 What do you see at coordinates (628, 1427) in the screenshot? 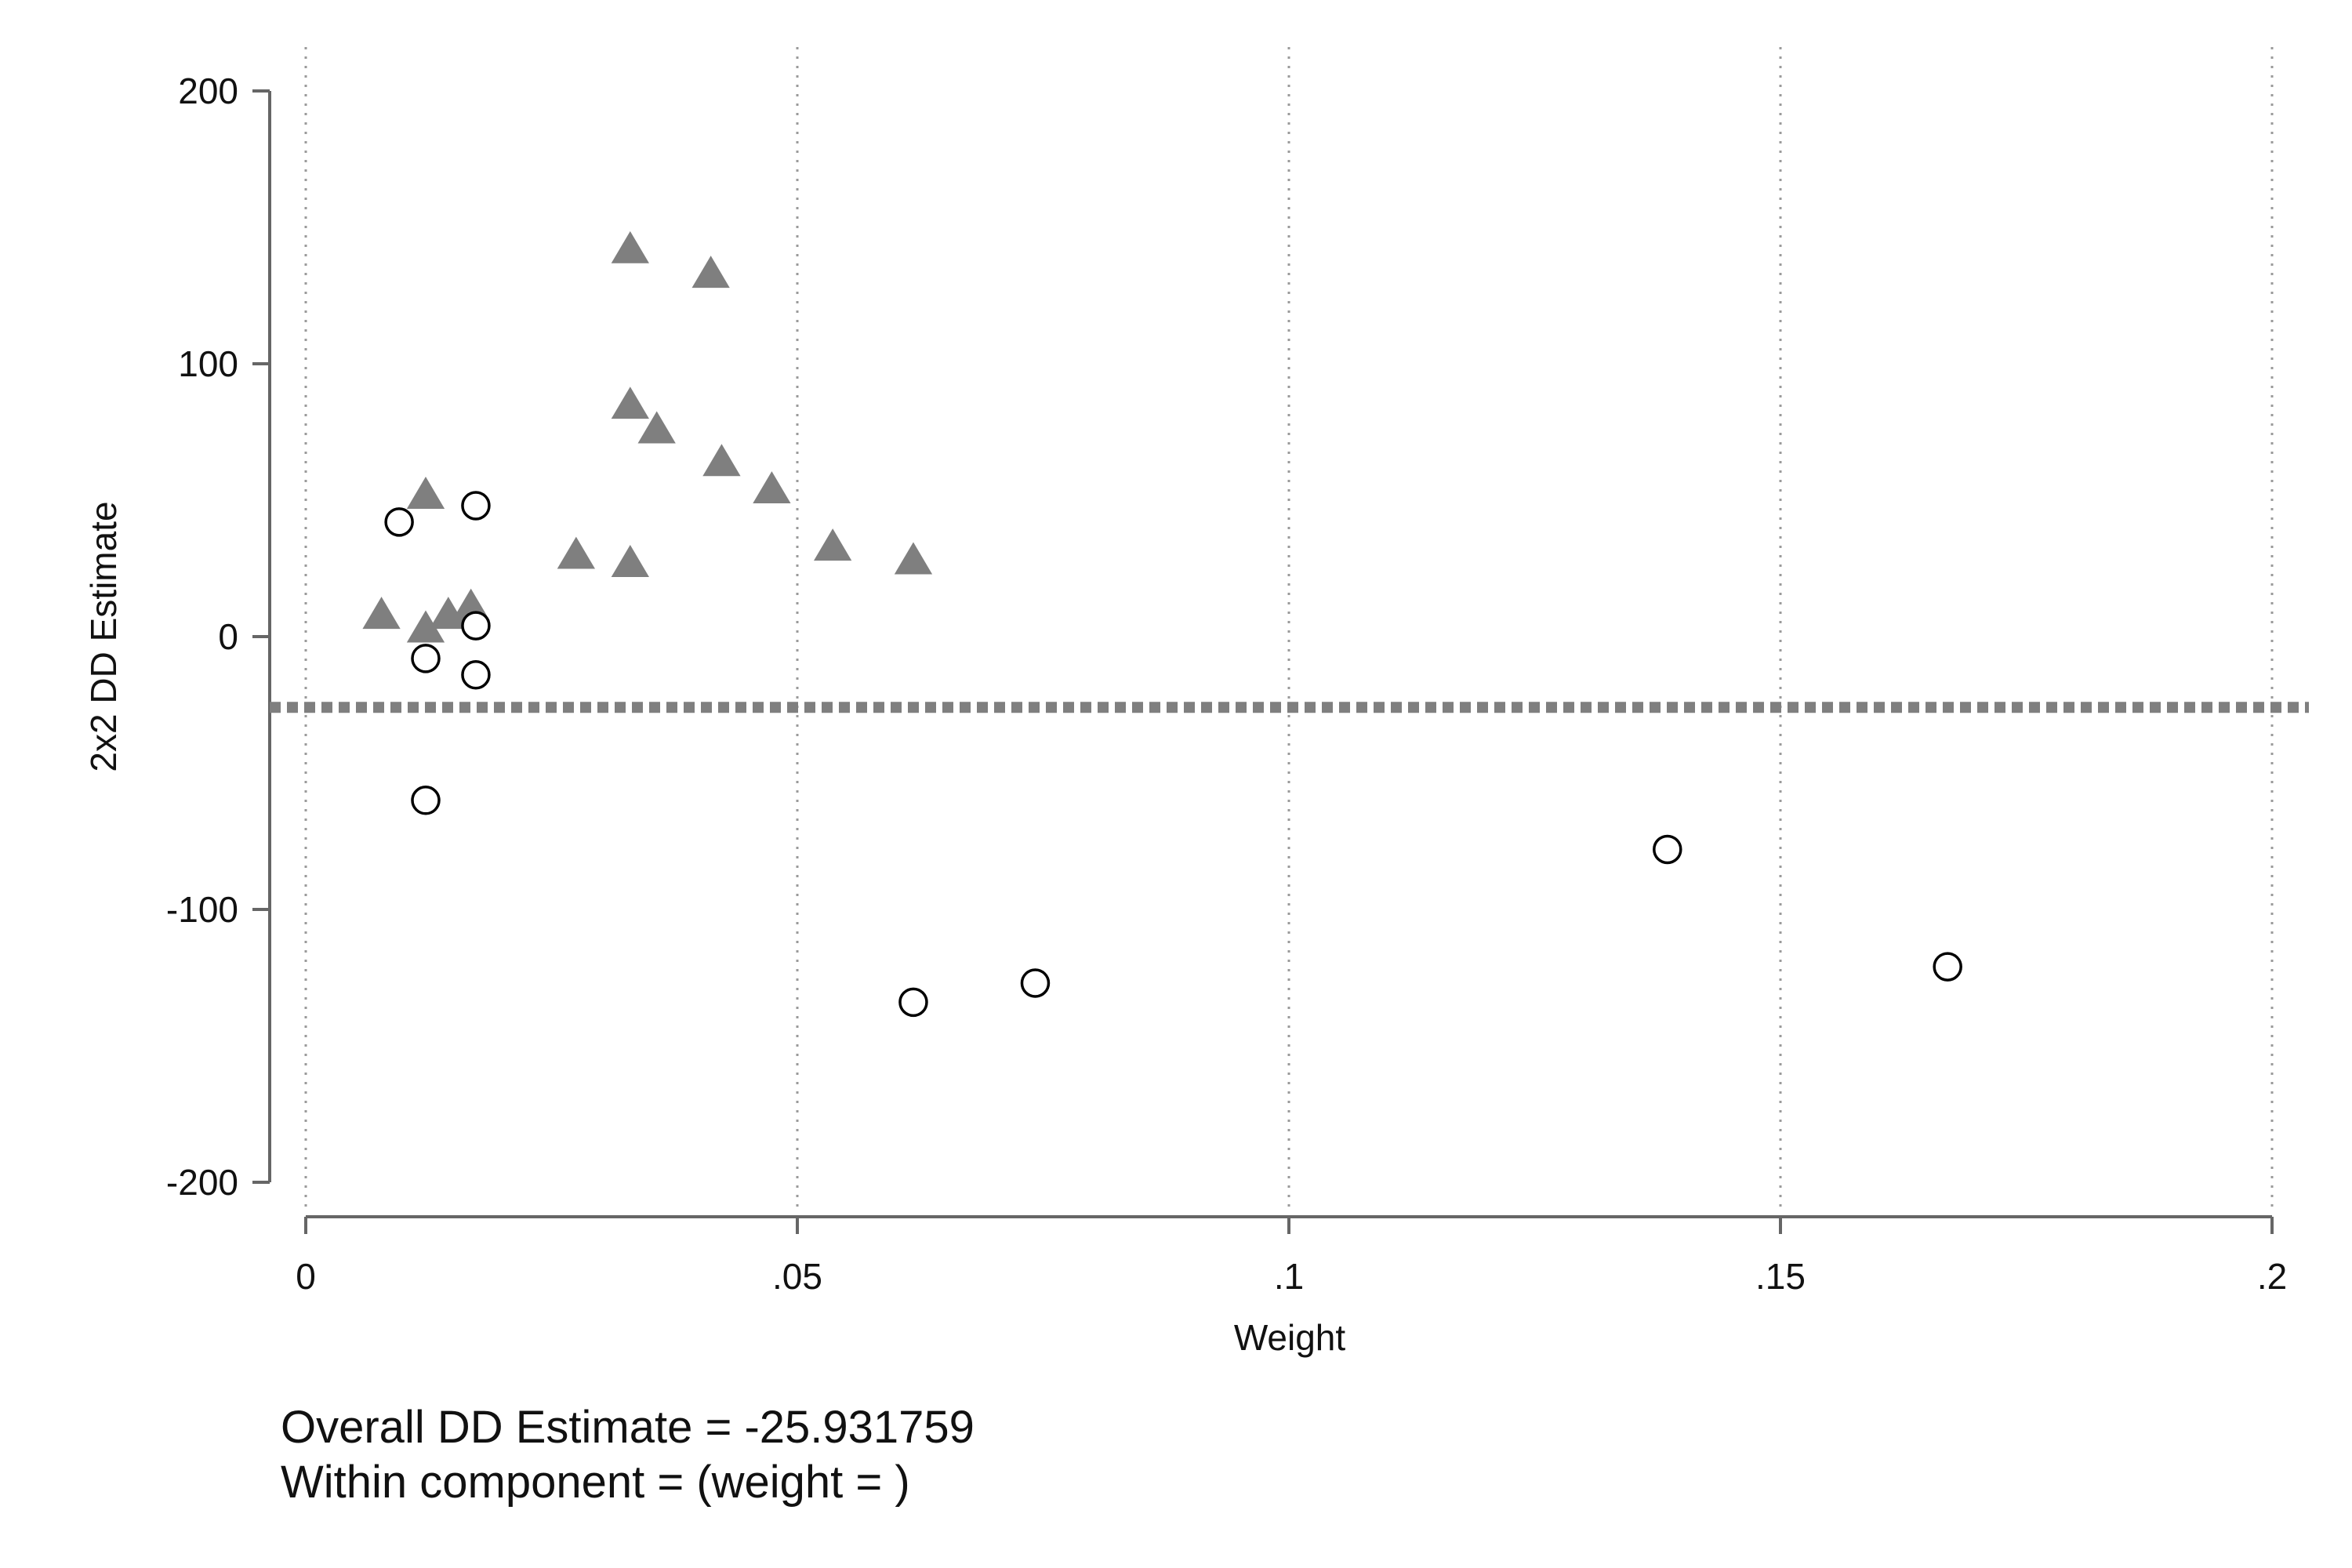
I see `overall-estimate-note: Overall DD Estimate = -25.931759` at bounding box center [628, 1427].